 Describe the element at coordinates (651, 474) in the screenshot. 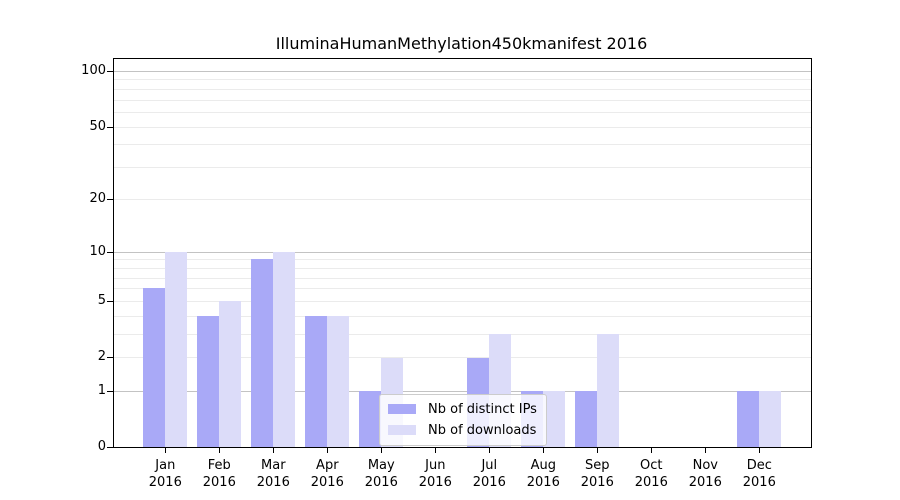

I see `x-tick-label: Oct 2016` at that location.